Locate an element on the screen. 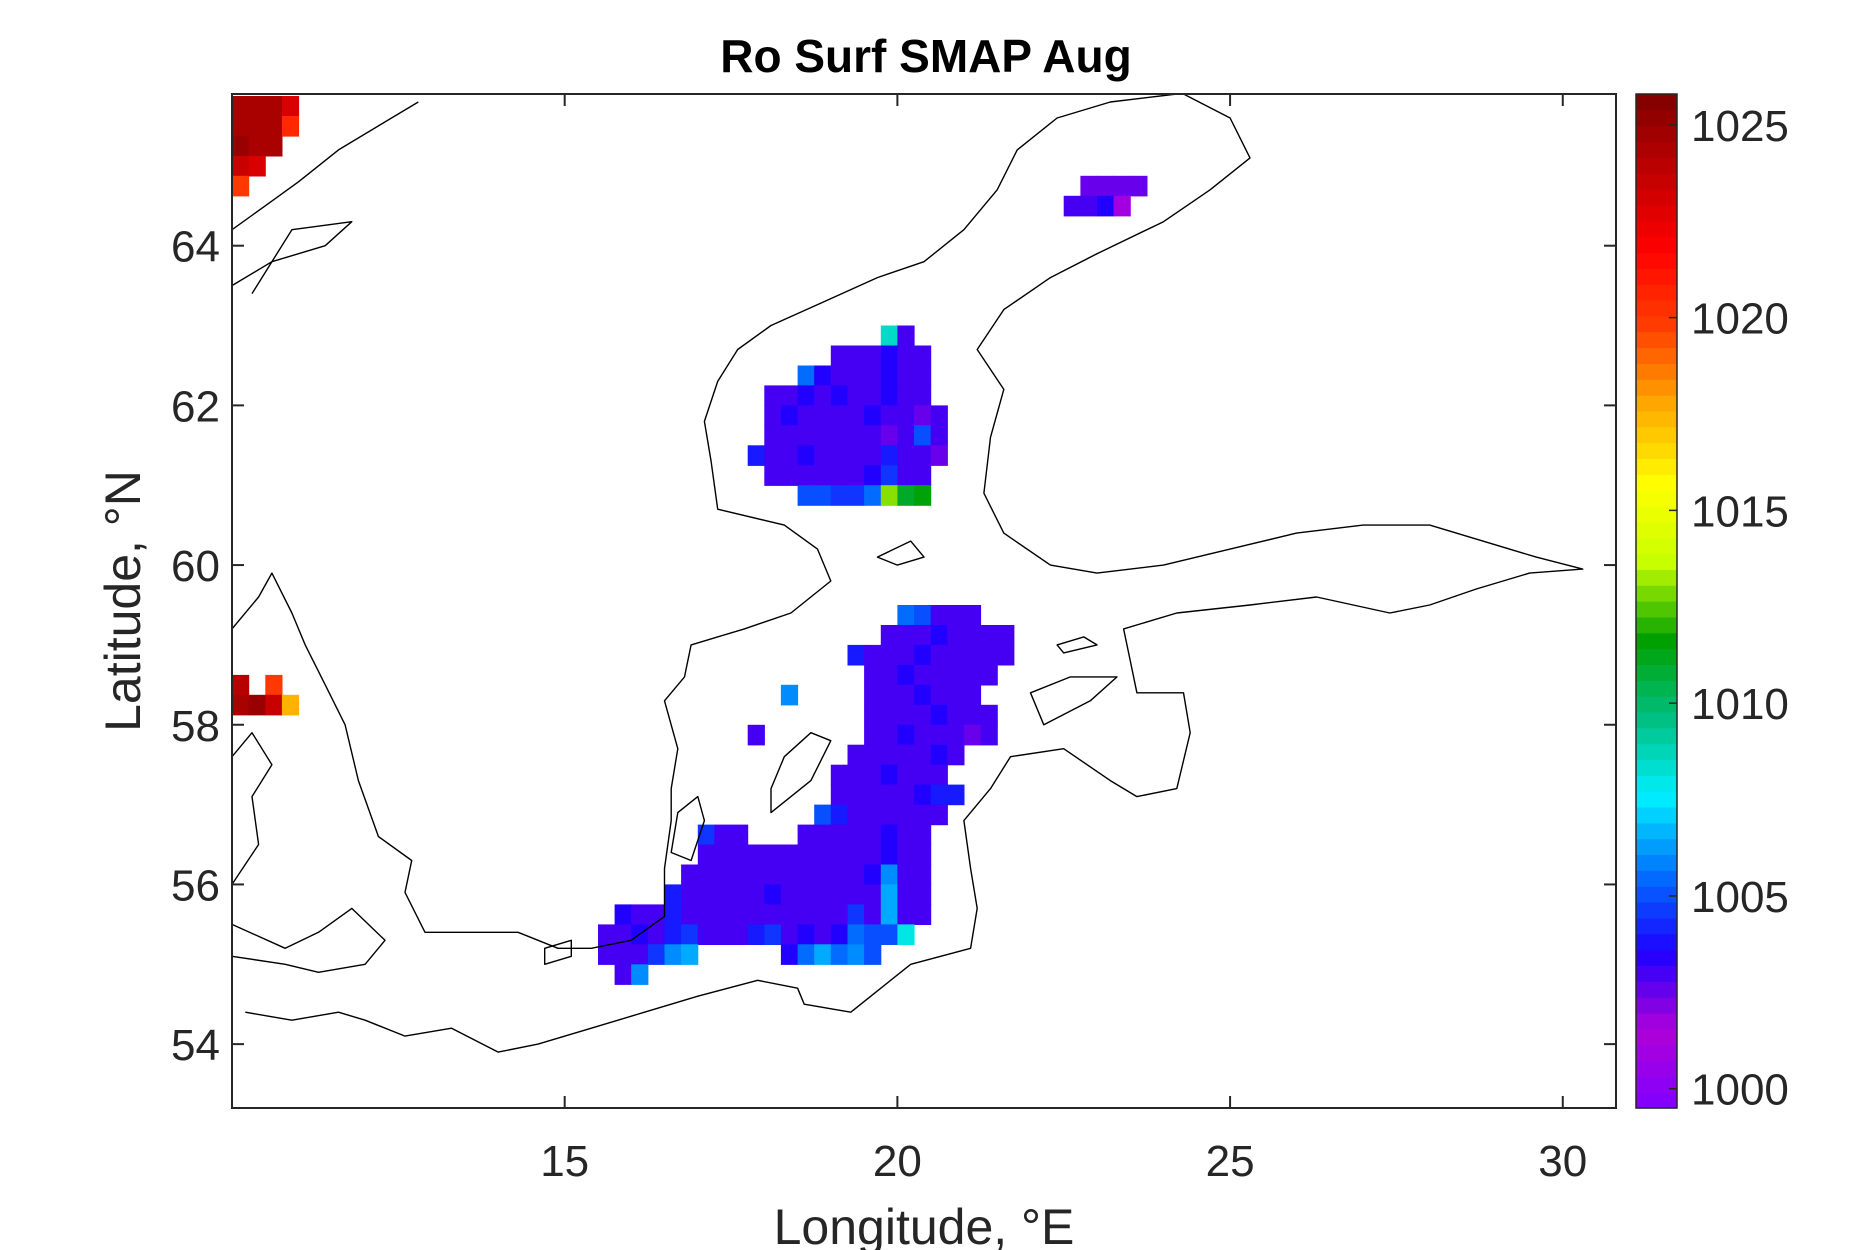 The height and width of the screenshot is (1250, 1875). colorbar: 1000 1005 1010 1015 1020 1025 is located at coordinates (1712, 604).